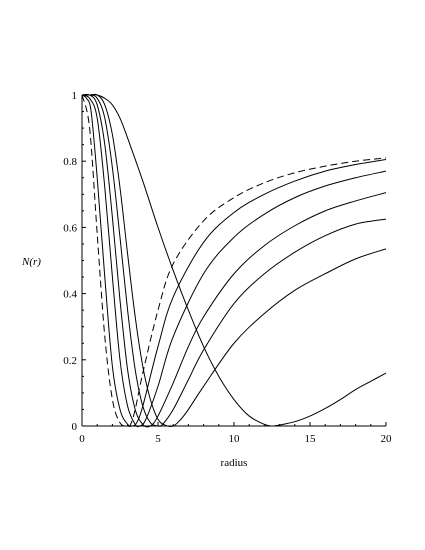 The height and width of the screenshot is (550, 425). What do you see at coordinates (234, 463) in the screenshot?
I see `x-axis-label: radius` at bounding box center [234, 463].